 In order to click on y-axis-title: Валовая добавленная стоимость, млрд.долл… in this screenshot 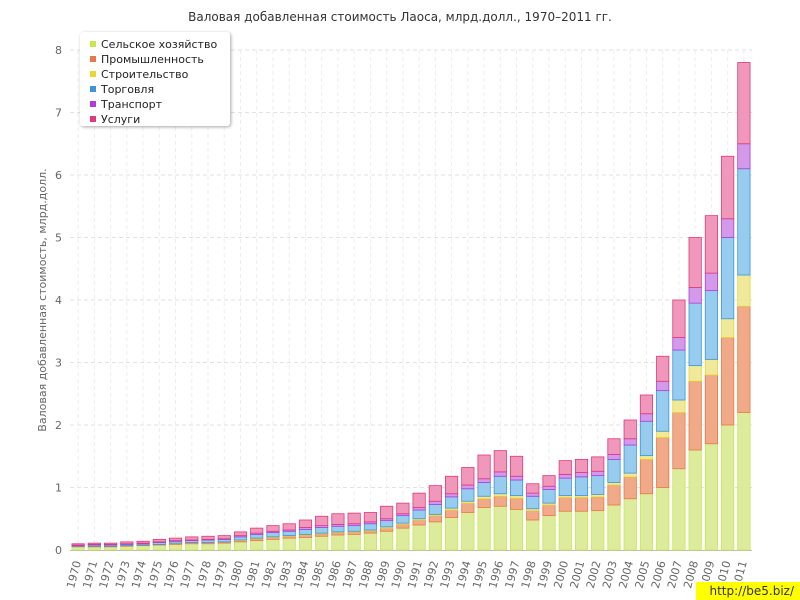, I will do `click(42, 299)`.